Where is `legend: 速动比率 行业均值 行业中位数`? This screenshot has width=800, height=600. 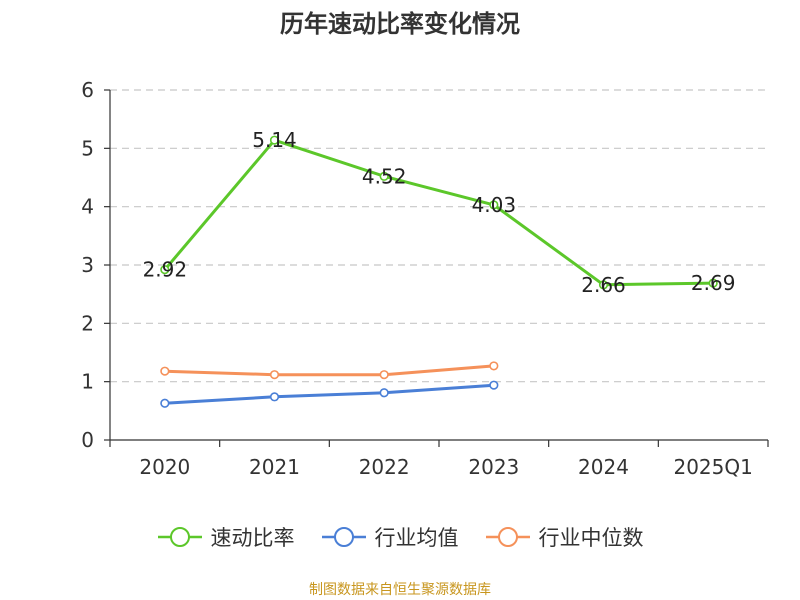
legend: 速动比率 行业均值 行业中位数 is located at coordinates (400, 537).